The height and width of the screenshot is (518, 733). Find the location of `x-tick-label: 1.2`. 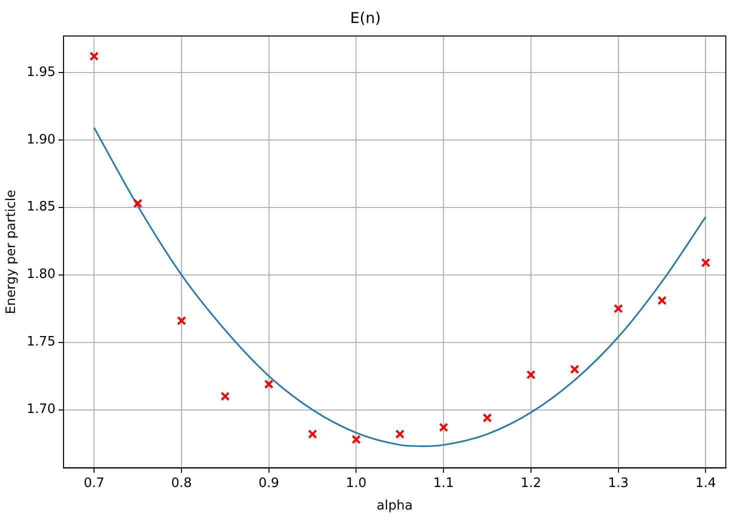

x-tick-label: 1.2 is located at coordinates (531, 483).